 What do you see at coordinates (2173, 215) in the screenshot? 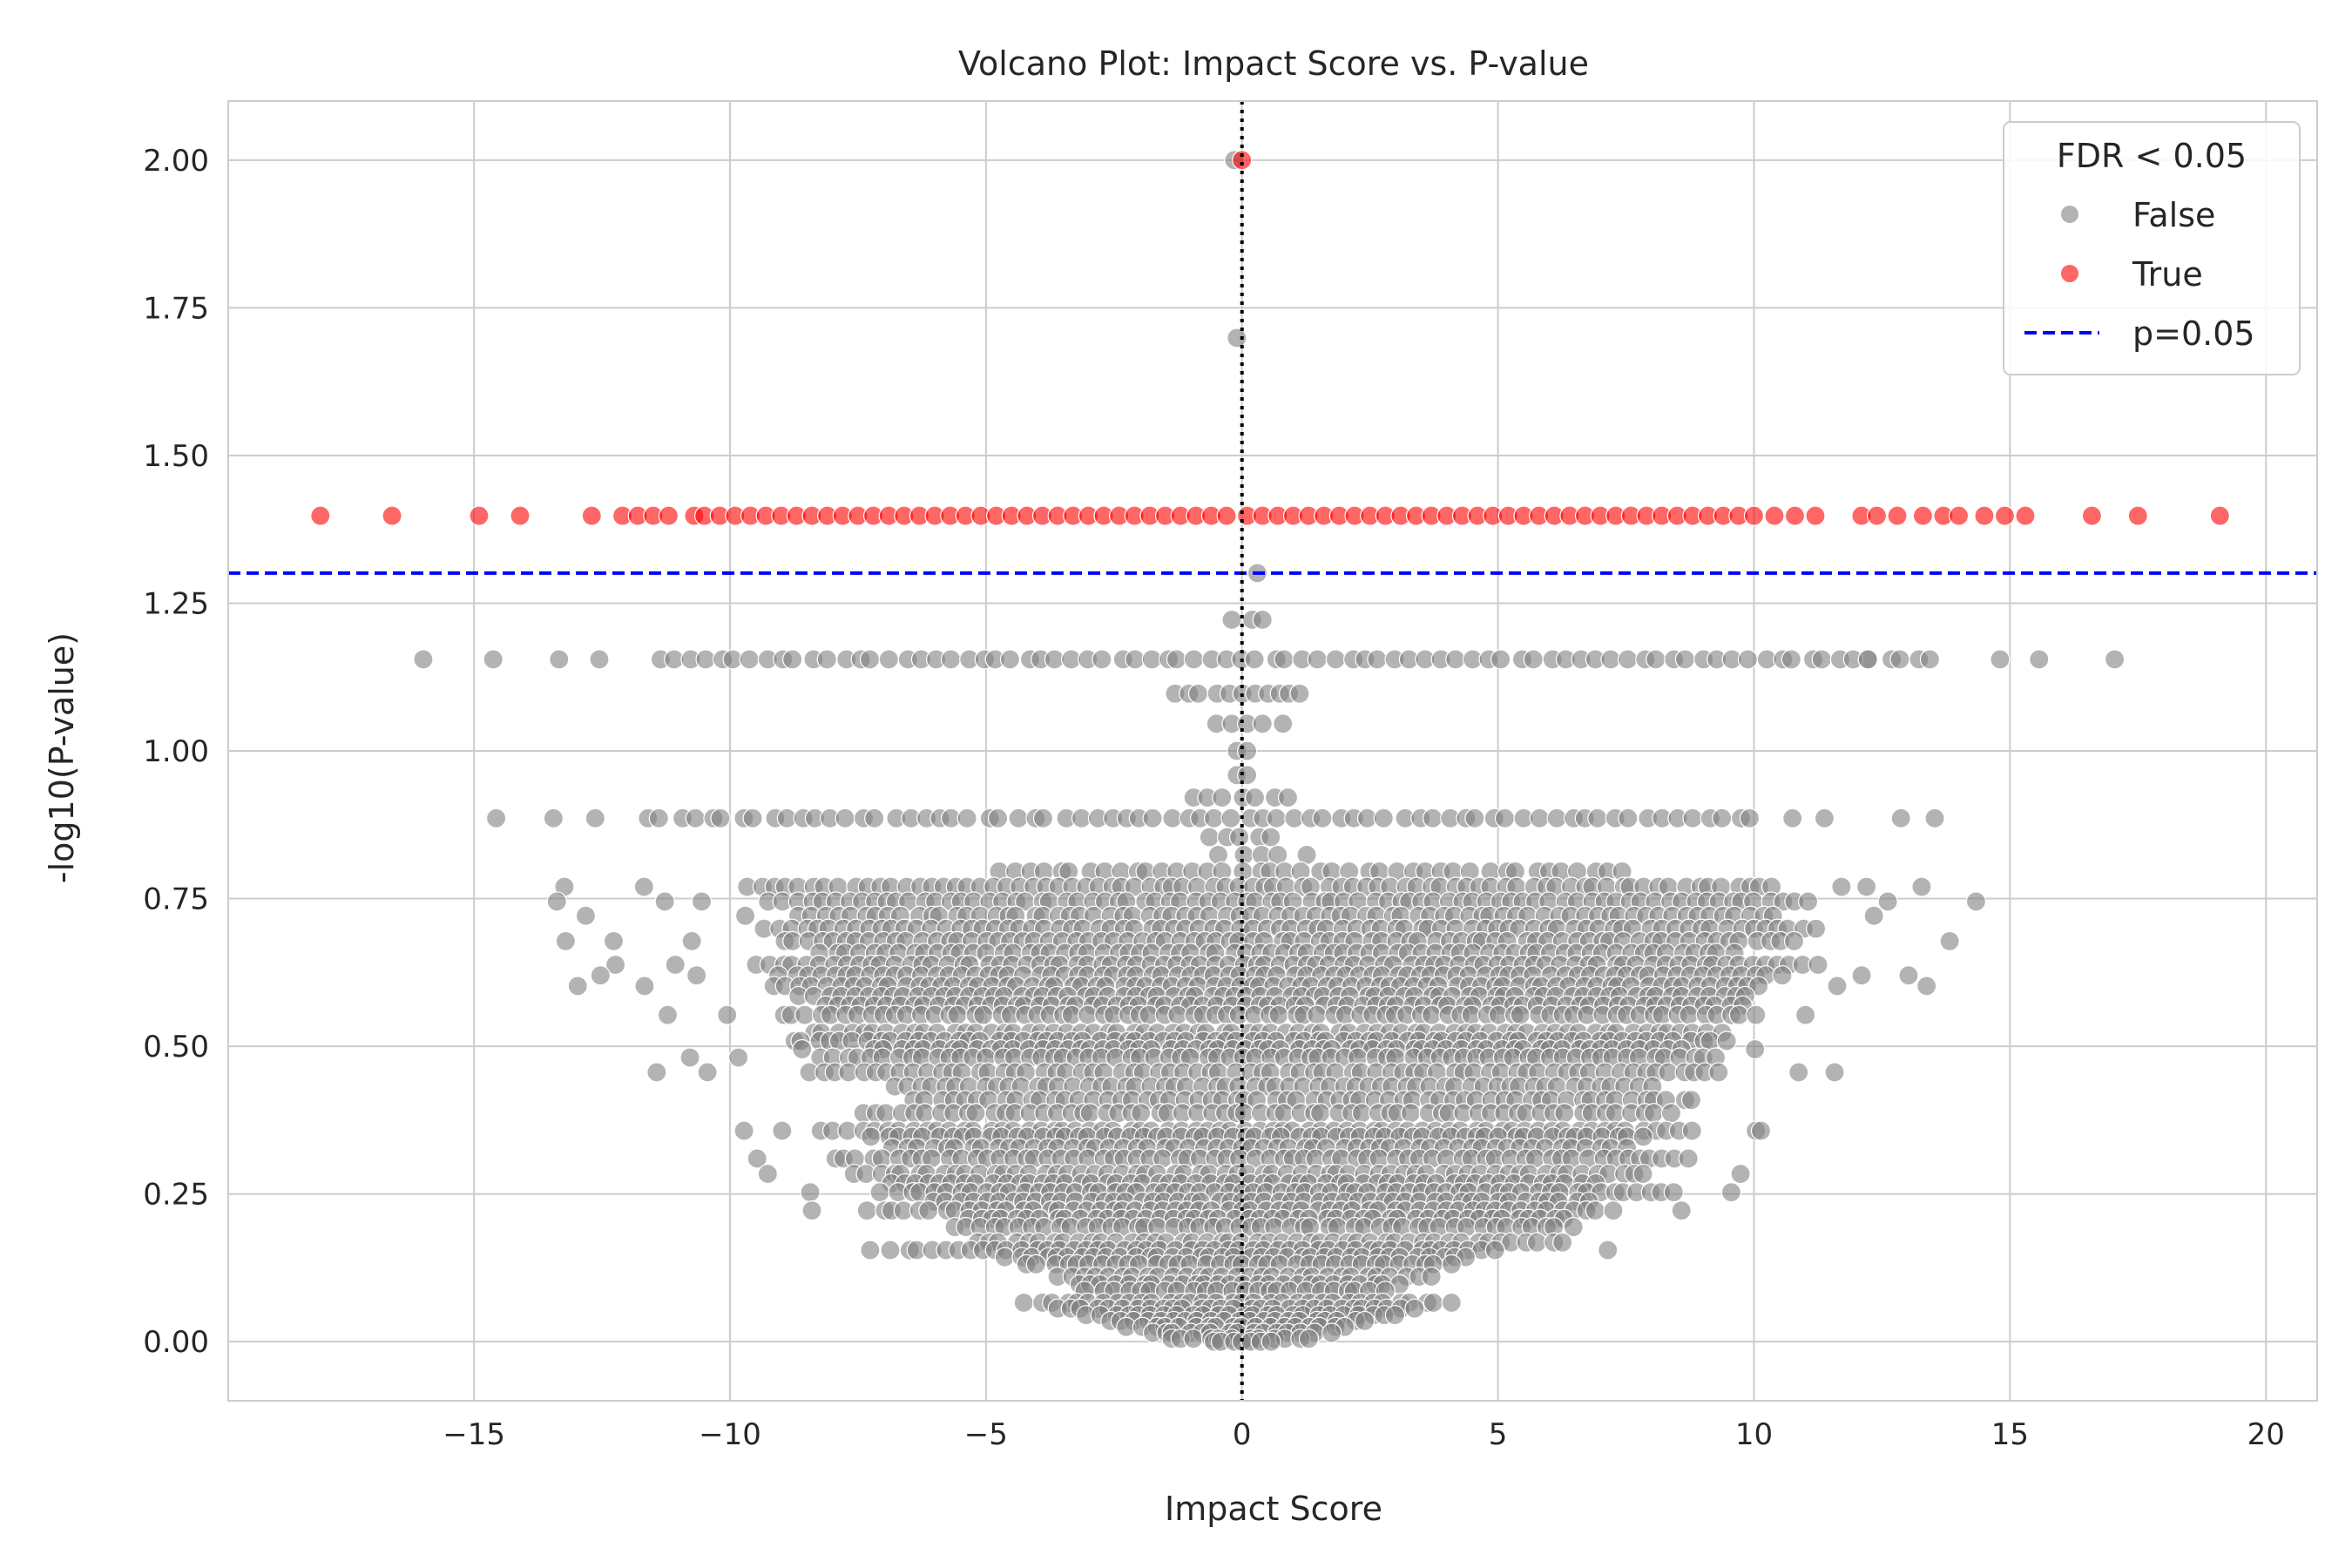
I see `legend-label-false: False` at bounding box center [2173, 215].